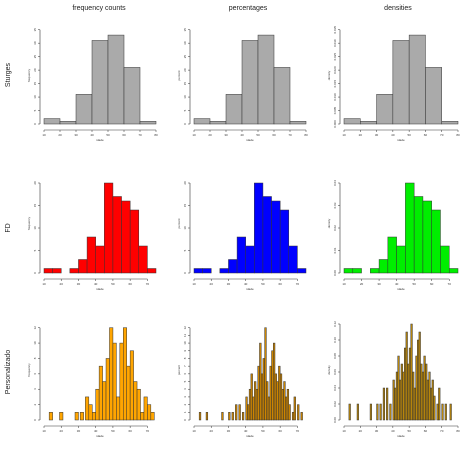  Describe the element at coordinates (156, 135) in the screenshot. I see `x-tick-label-sturges-frequency-7: 80` at that location.